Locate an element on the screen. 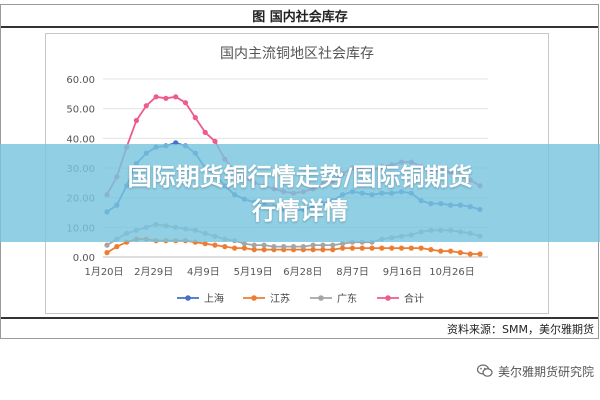 The width and height of the screenshot is (600, 400). headline-line-2: 行情详情 is located at coordinates (300, 211).